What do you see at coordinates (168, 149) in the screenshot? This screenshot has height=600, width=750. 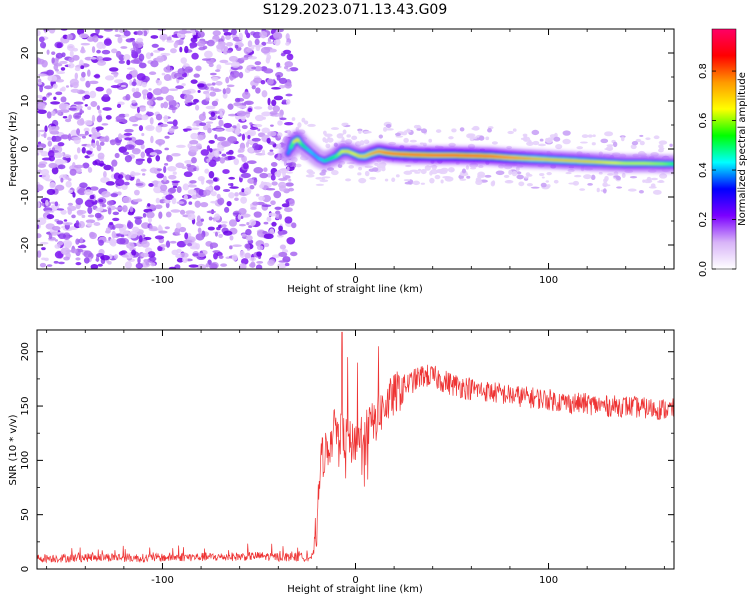 I see `noise-speckle-region` at bounding box center [168, 149].